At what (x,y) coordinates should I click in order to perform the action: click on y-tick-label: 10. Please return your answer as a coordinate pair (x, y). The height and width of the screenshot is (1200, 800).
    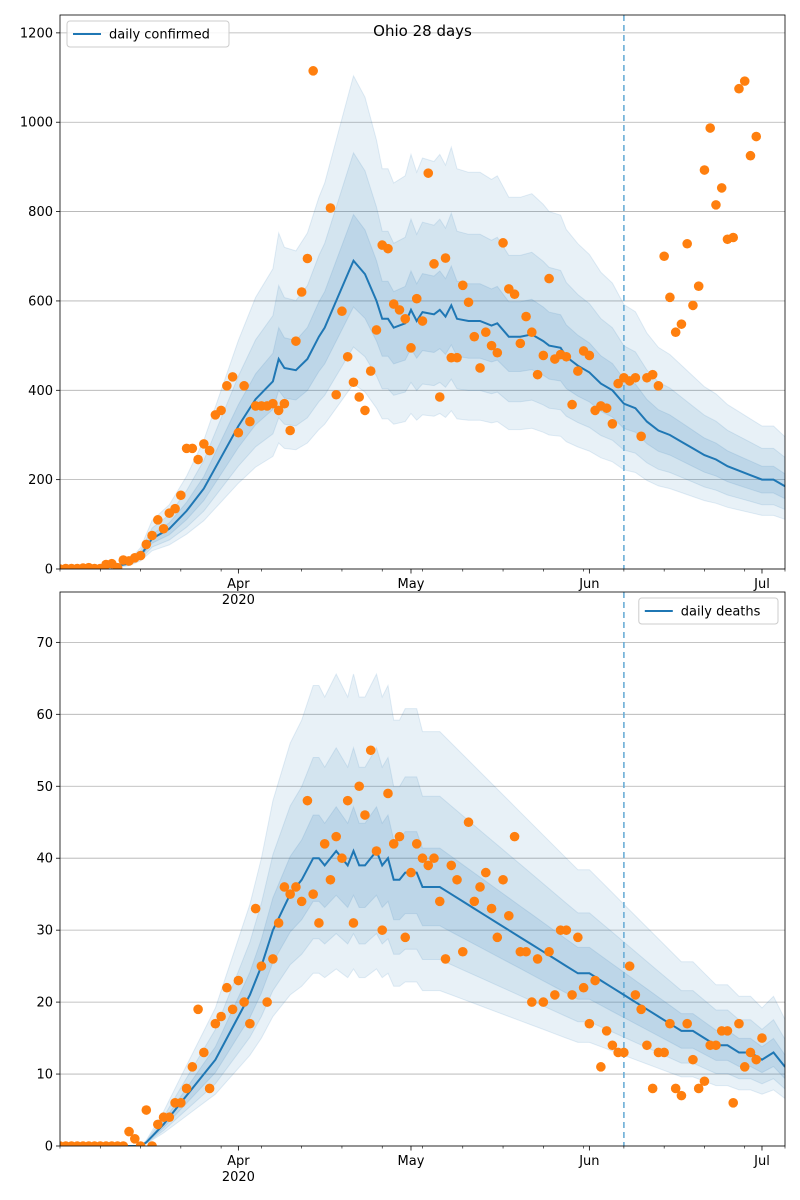
    Looking at the image, I should click on (44, 1075).